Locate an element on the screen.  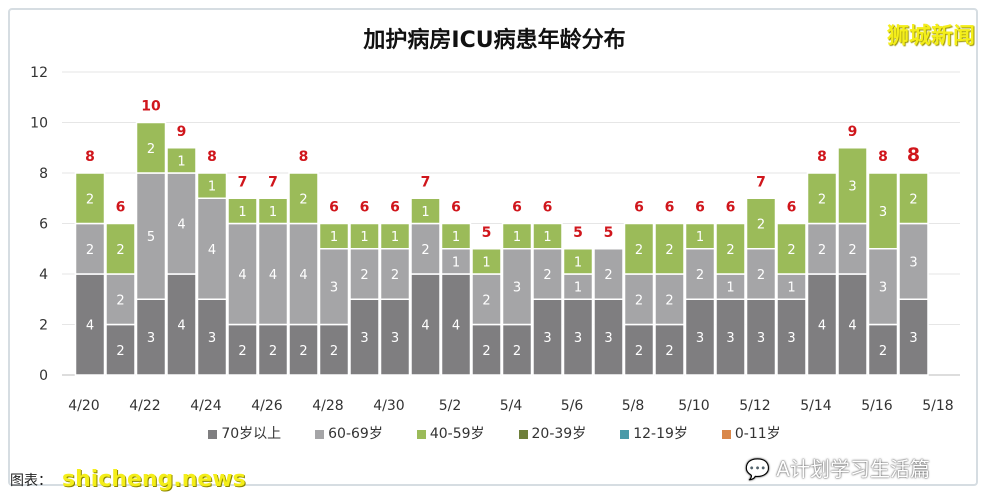
legend-item: 60-69岁 is located at coordinates (349, 434).